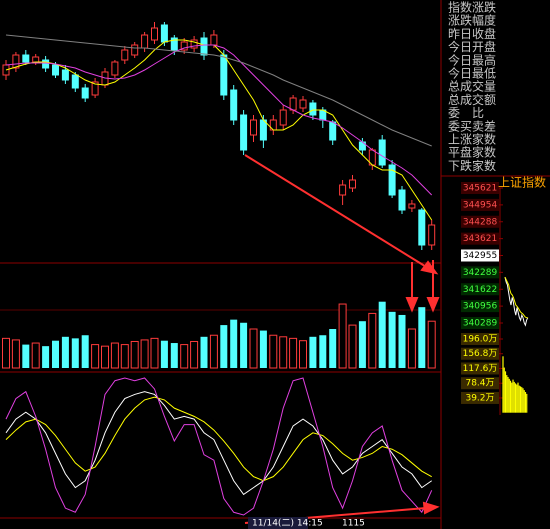 Image resolution: width=550 pixels, height=529 pixels. Describe the element at coordinates (480, 256) in the screenshot. I see `y-tick-label: 342955` at that location.